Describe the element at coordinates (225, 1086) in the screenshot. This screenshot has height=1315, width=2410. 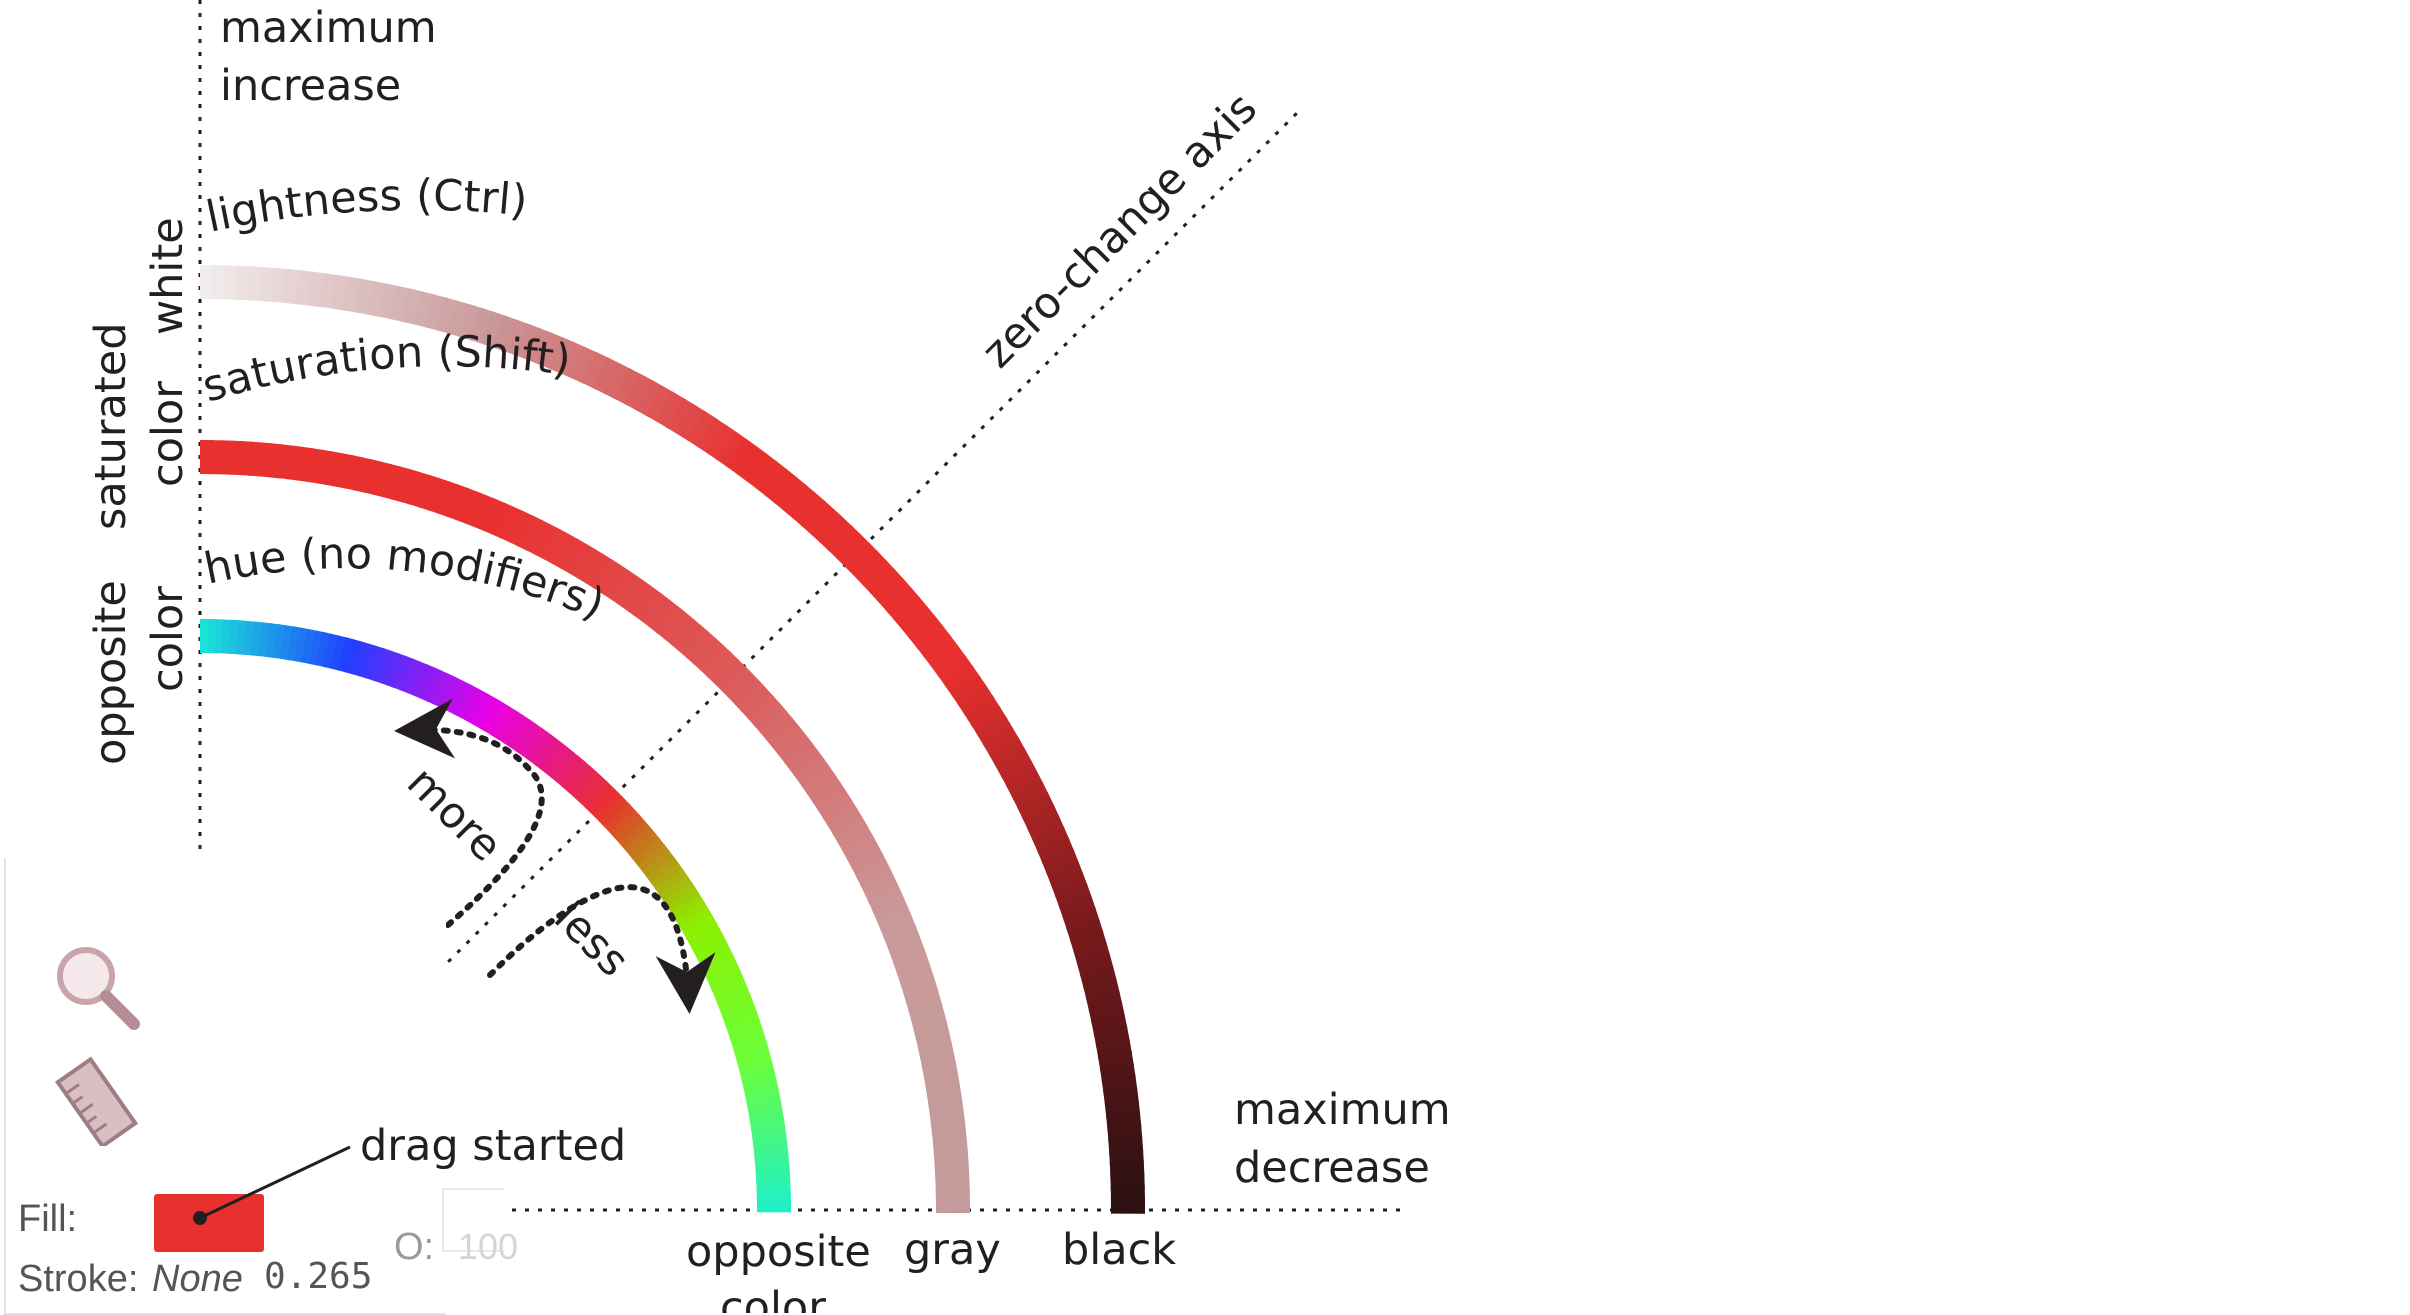
I see `inkscape-status-fragment: Fill: Stroke: None 0.265 O: 100` at that location.